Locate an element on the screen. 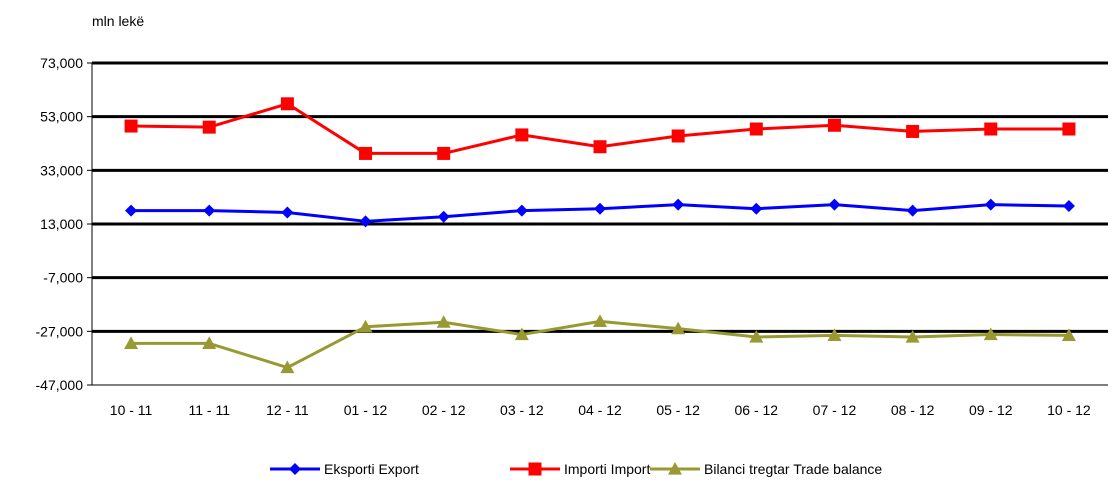  legend-label: Bilanci tregtar Trade balance is located at coordinates (793, 469).